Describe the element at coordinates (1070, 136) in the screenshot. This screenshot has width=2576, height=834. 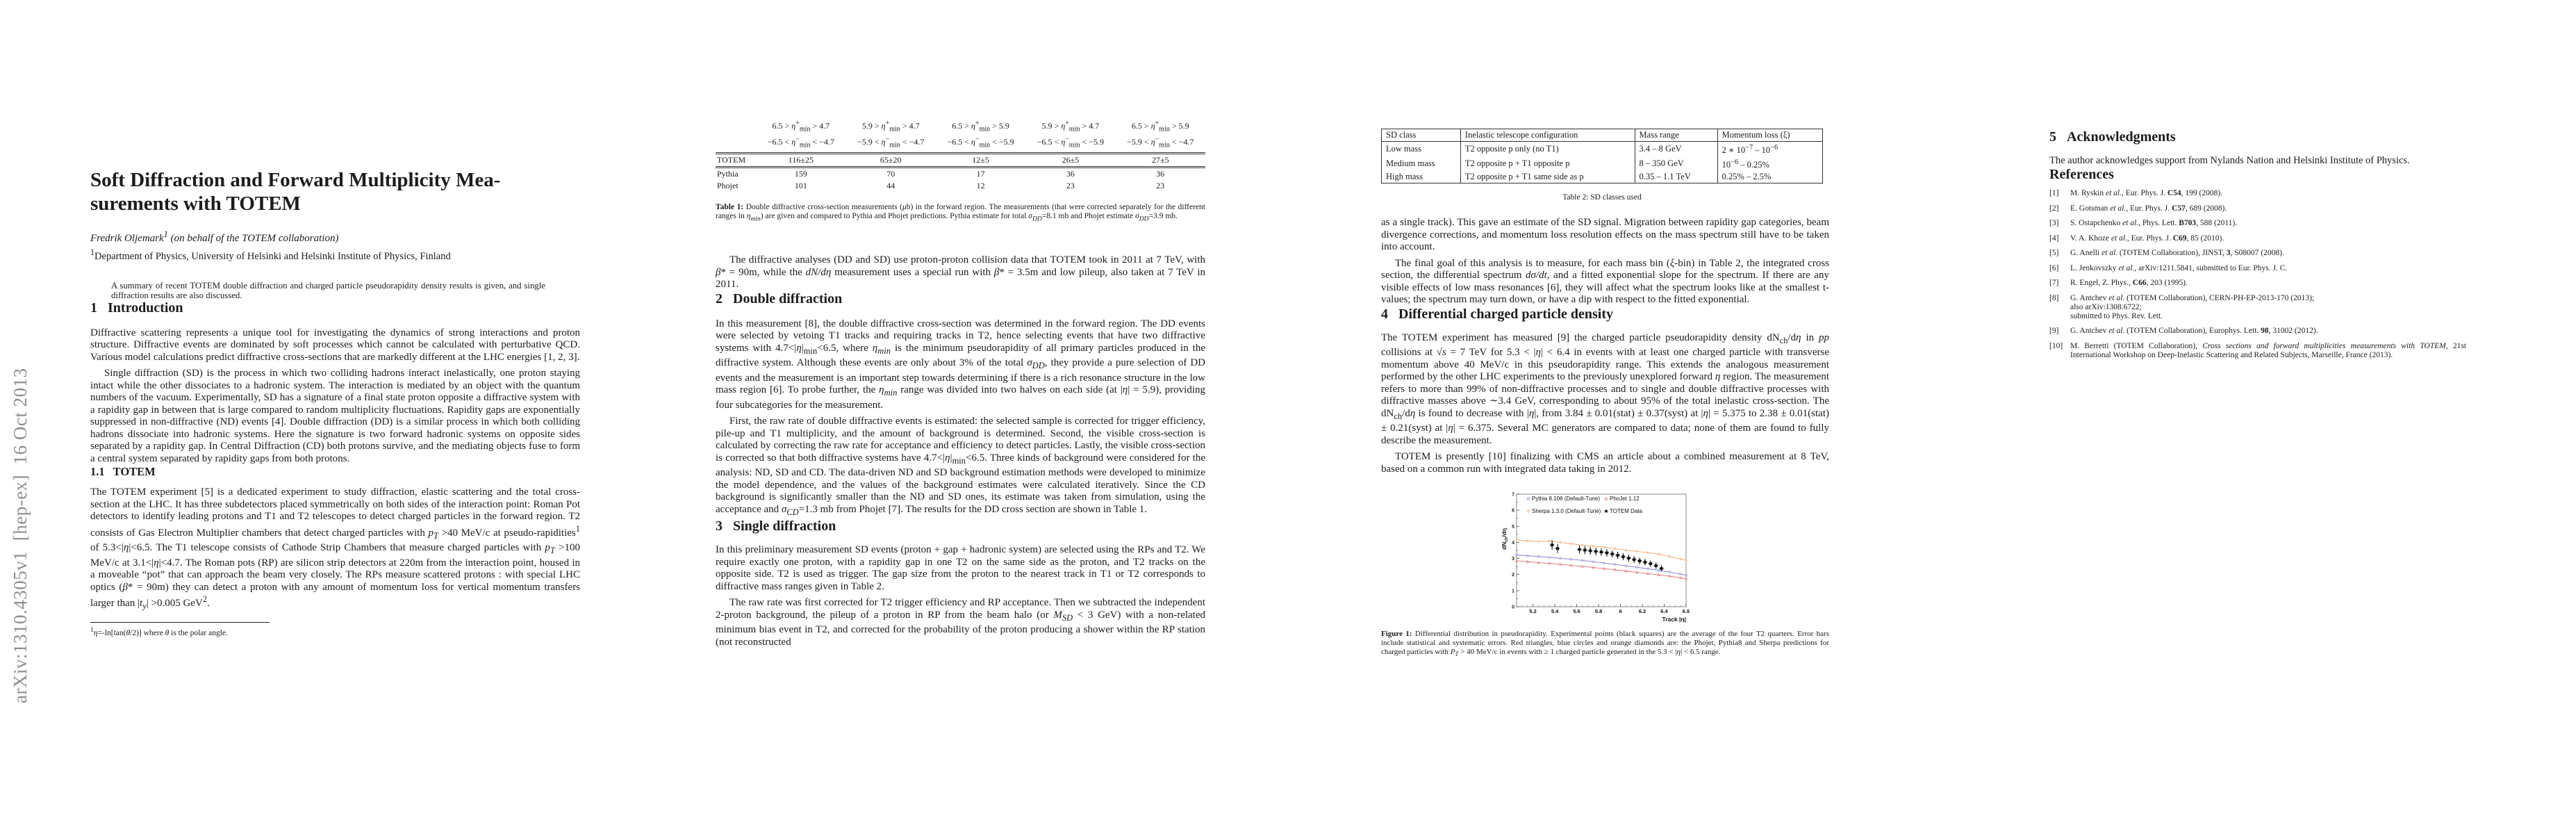
I see `table-1-col-header: 5.9 > η+min > 4.7 −6.5 < η−min < −5.9` at that location.